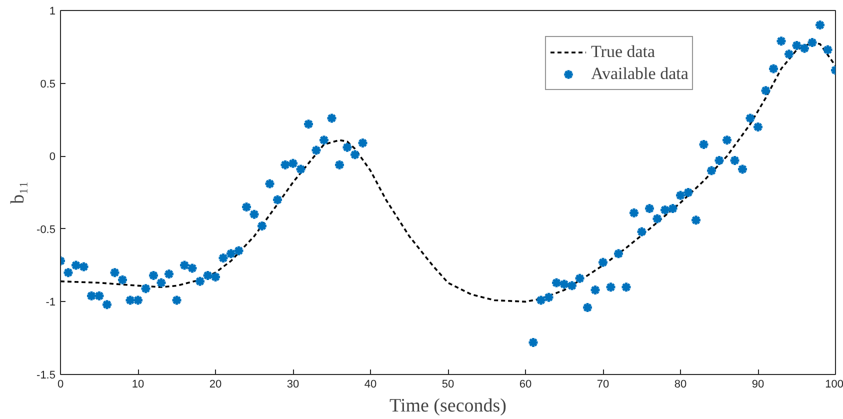 This screenshot has width=843, height=419. What do you see at coordinates (52, 157) in the screenshot?
I see `y-tick-label: 0` at bounding box center [52, 157].